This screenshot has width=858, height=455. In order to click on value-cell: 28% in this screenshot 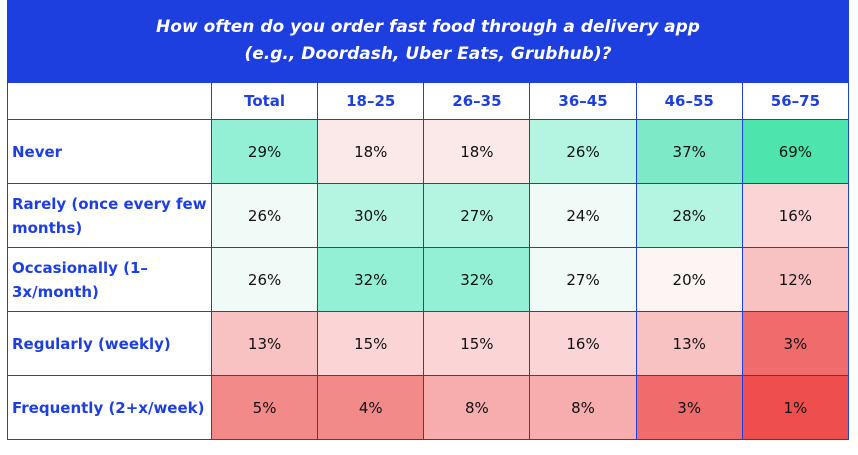, I will do `click(689, 215)`.